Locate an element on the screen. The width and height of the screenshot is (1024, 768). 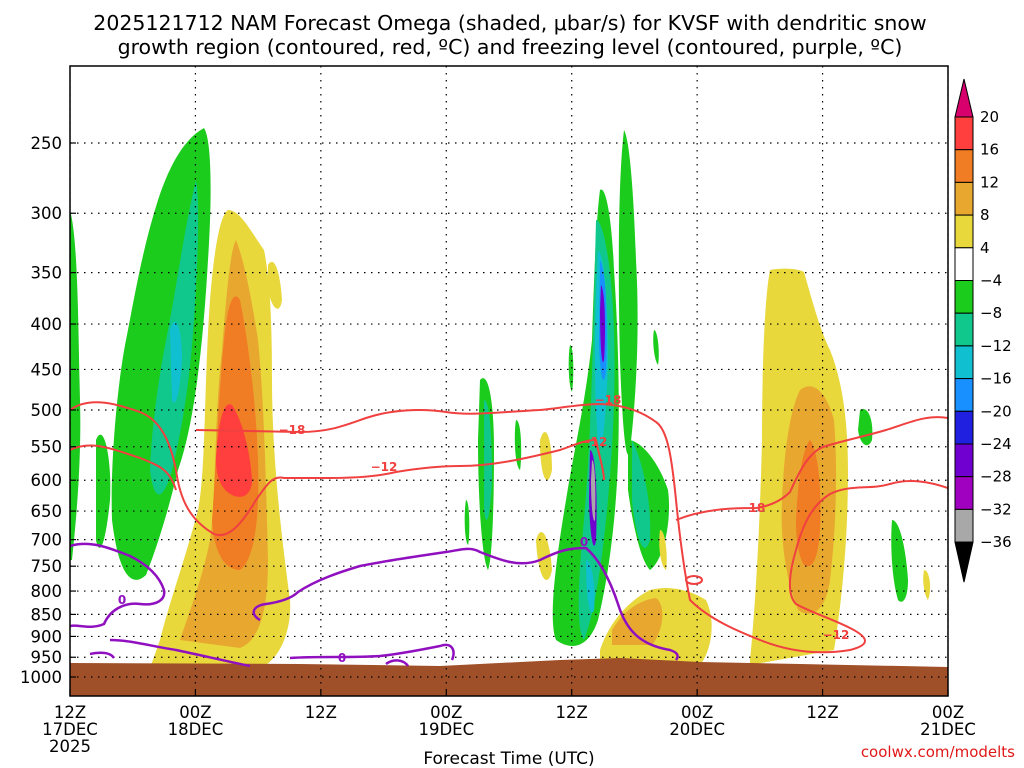
y-tick-label: 300 is located at coordinates (47, 213).